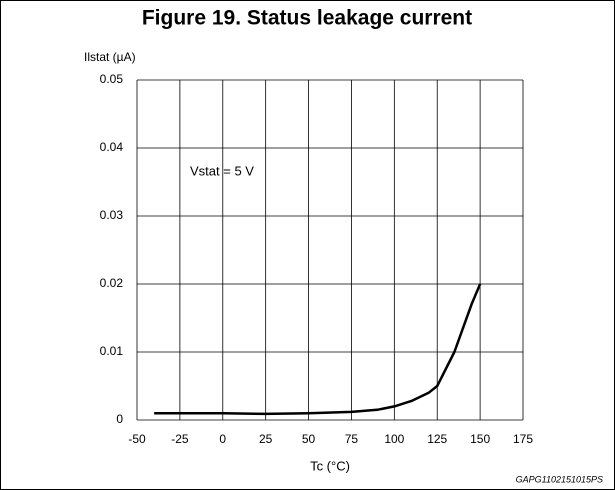  Describe the element at coordinates (112, 351) in the screenshot. I see `y-tick-label: 0.01` at that location.